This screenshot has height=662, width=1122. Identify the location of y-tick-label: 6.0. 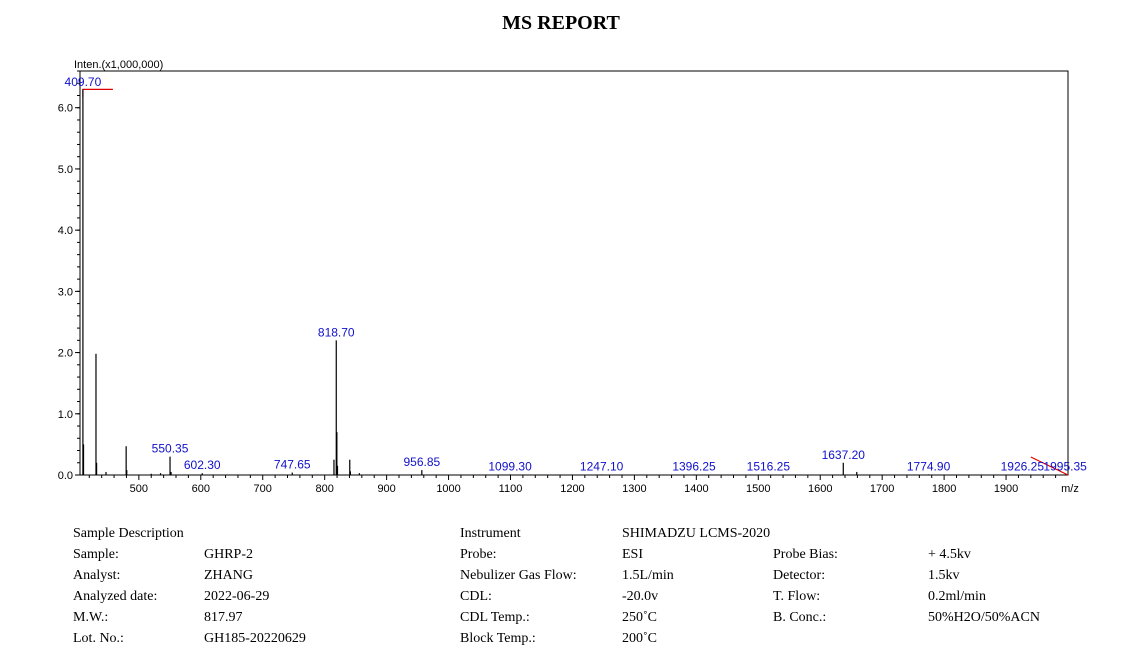
(65, 109).